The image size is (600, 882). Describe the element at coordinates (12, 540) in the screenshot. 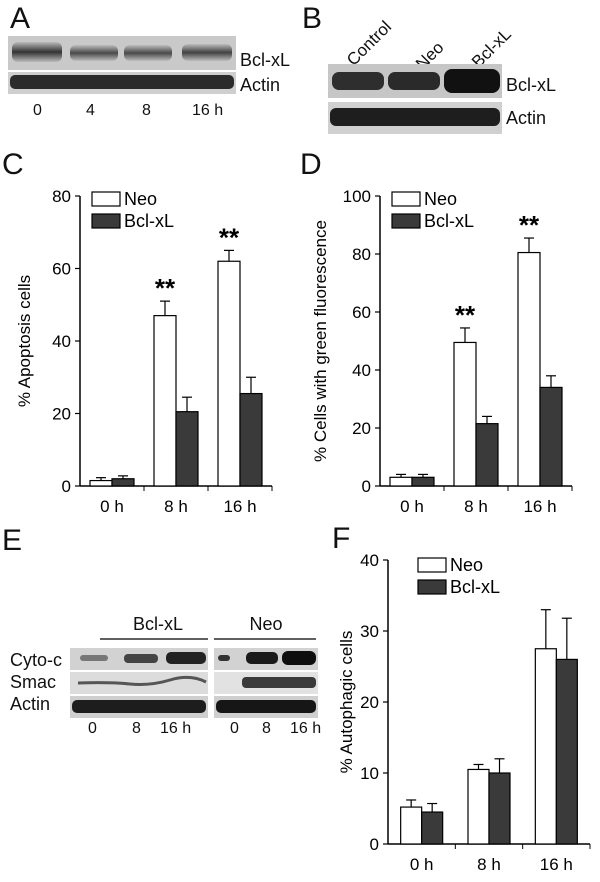

I see `panel-letter-e: E` at that location.